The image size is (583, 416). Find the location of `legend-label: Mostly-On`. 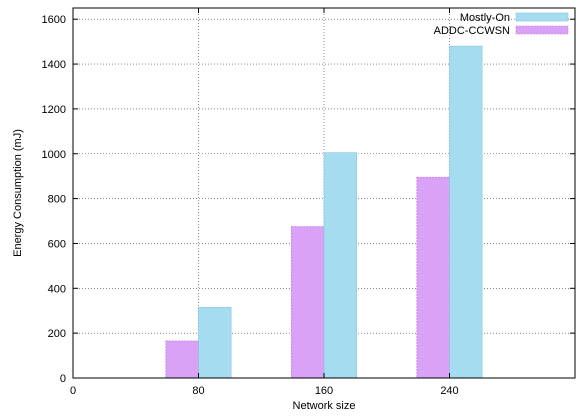

legend-label: Mostly-On is located at coordinates (485, 18).